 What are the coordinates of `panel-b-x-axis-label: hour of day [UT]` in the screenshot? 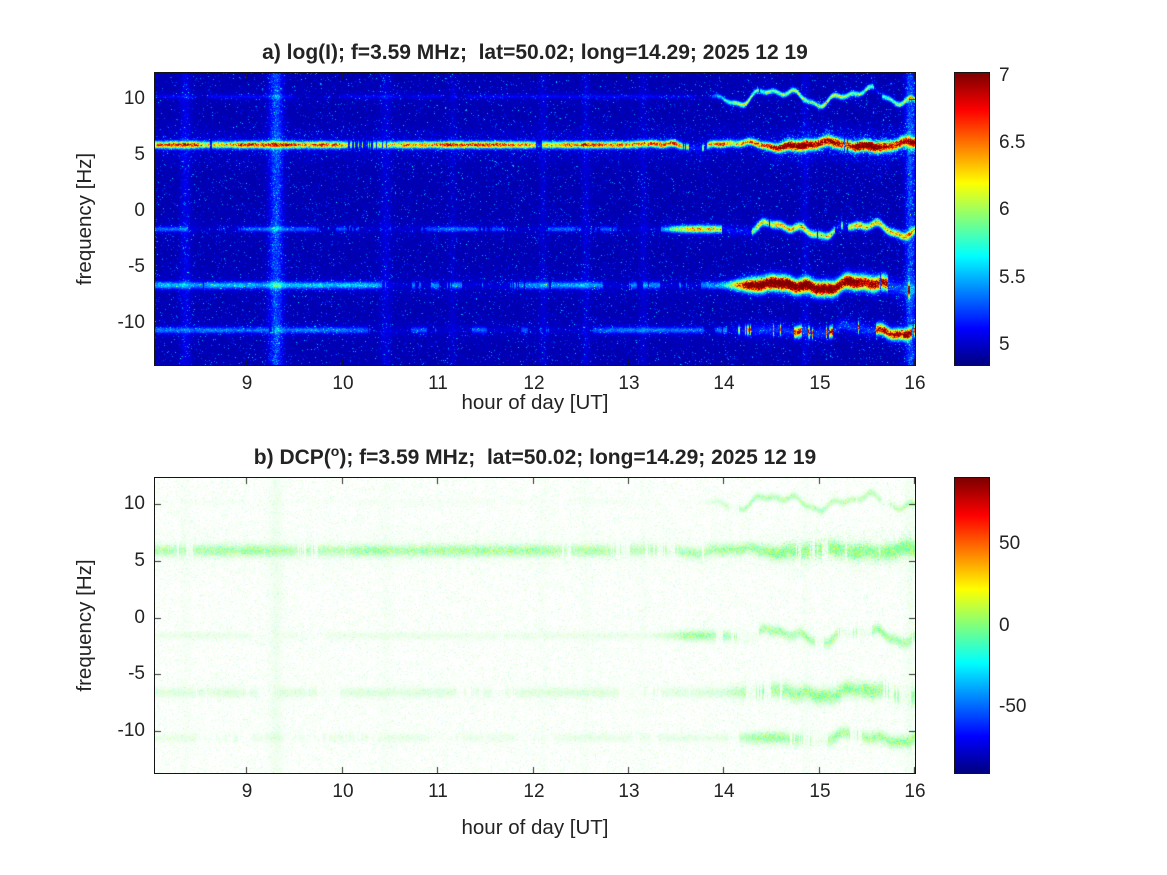 It's located at (535, 827).